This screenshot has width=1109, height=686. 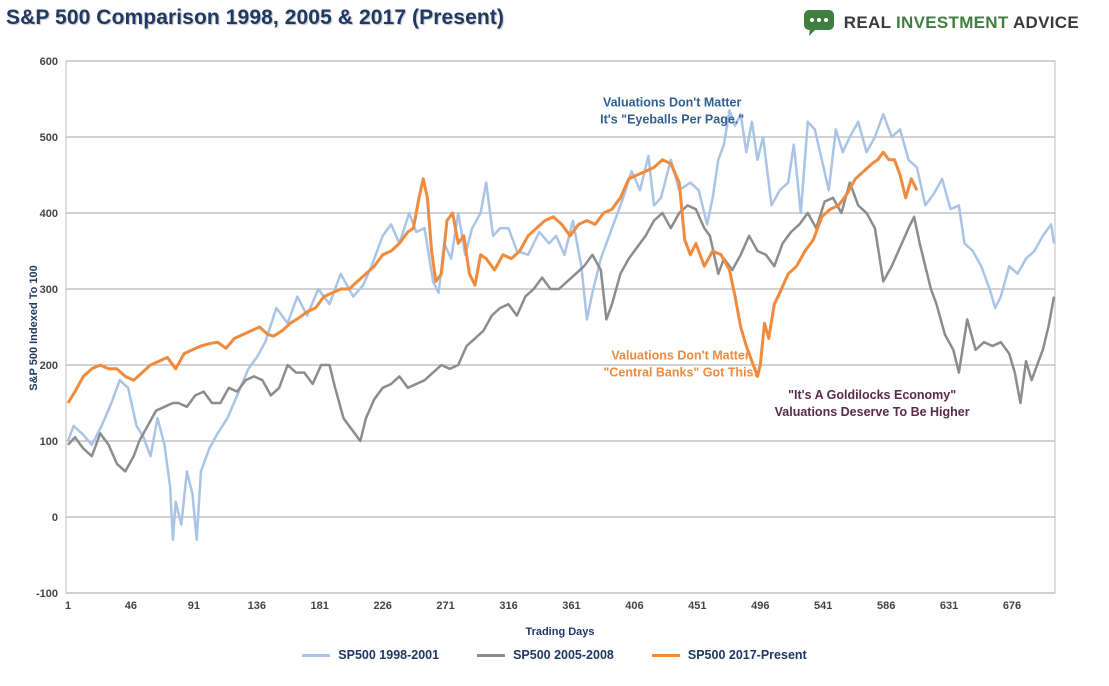 I want to click on x-tick-label: 316, so click(x=508, y=606).